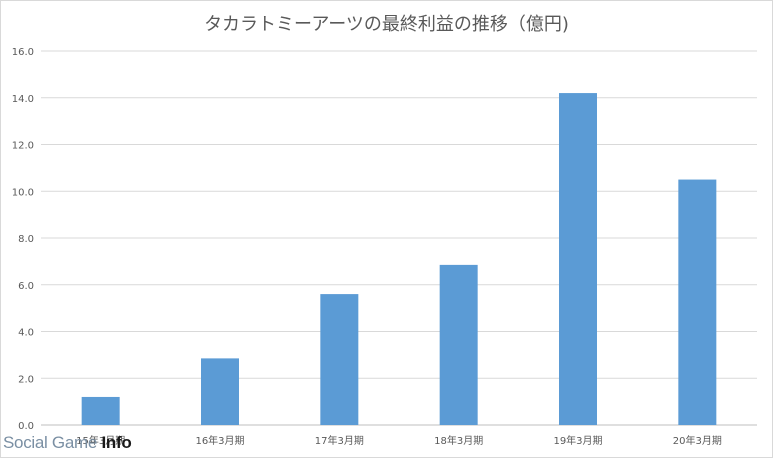  Describe the element at coordinates (26, 286) in the screenshot. I see `y-tick-label: 6.0` at that location.